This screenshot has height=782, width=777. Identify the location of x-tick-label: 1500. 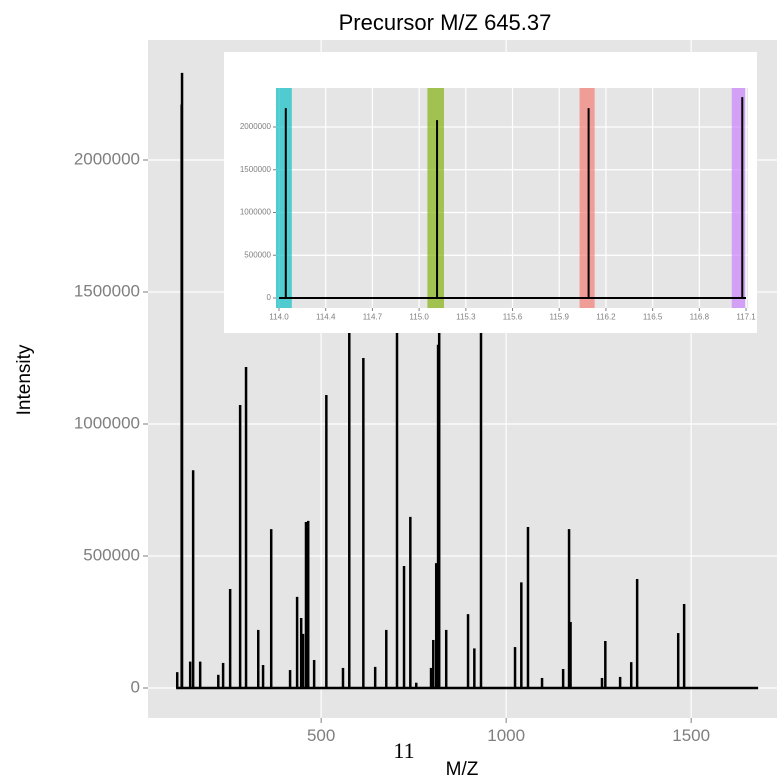
(691, 735).